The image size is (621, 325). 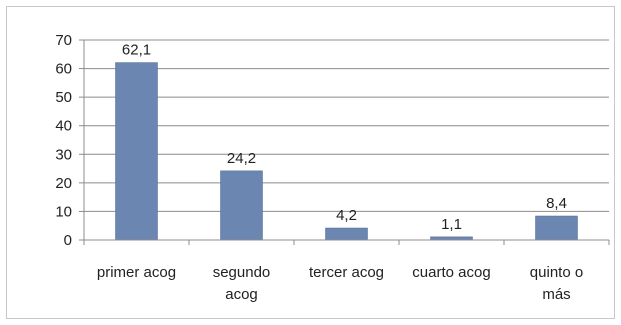 What do you see at coordinates (136, 50) in the screenshot?
I see `data-label: 62,1` at bounding box center [136, 50].